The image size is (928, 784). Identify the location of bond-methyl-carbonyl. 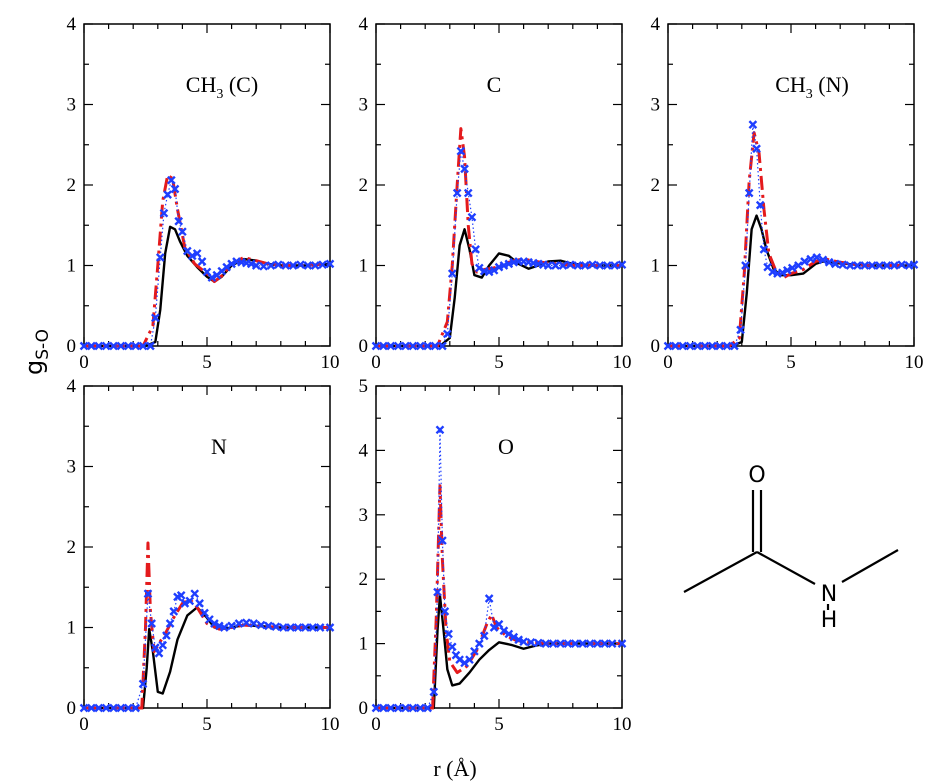
(720, 572).